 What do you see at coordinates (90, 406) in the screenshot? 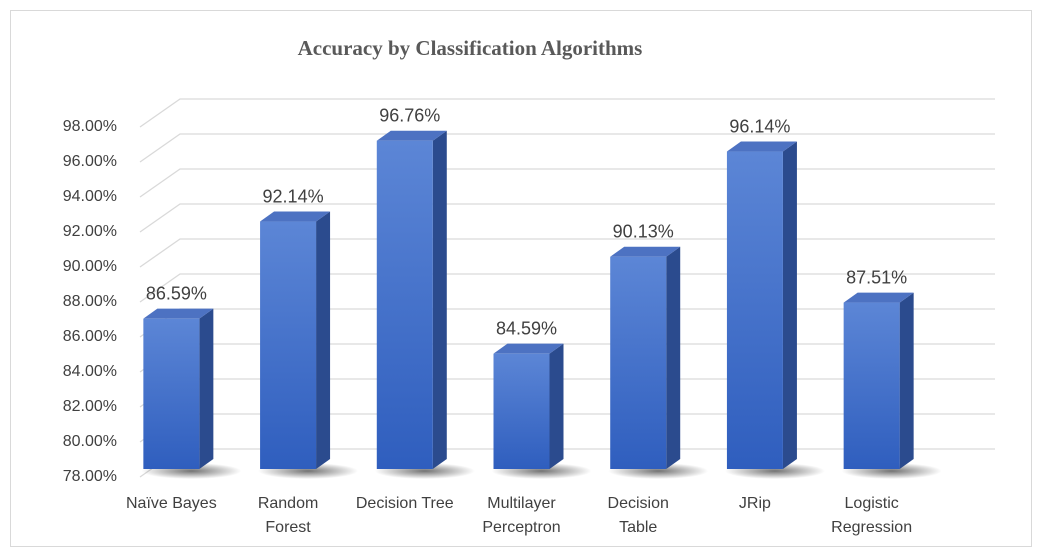
I see `y-tick-label: 82.00%` at bounding box center [90, 406].